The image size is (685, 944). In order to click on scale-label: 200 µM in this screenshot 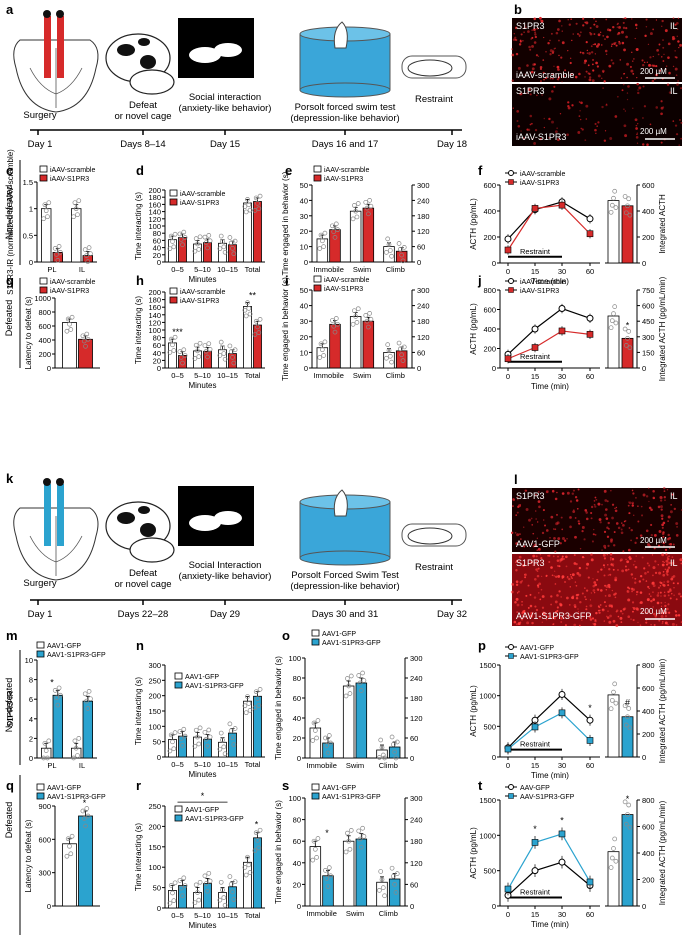, I will do `click(653, 540)`.